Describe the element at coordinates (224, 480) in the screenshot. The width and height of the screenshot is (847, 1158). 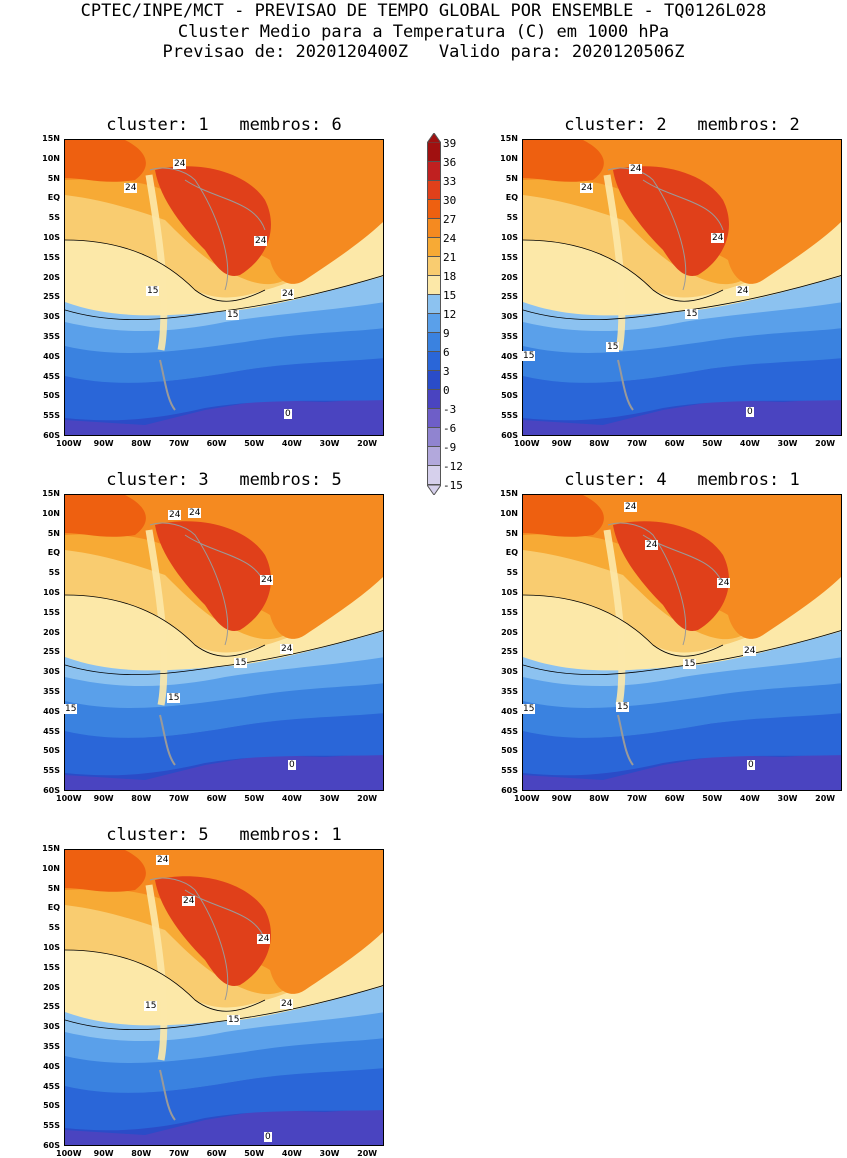
I see `panel-title: cluster: 3 membros: 5` at that location.